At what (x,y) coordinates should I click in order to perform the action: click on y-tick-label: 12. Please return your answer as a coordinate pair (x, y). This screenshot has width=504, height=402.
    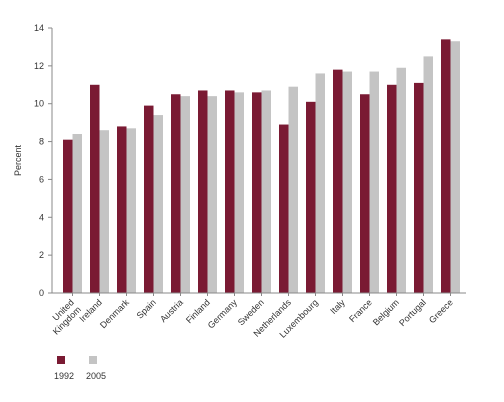
    Looking at the image, I should click on (39, 66).